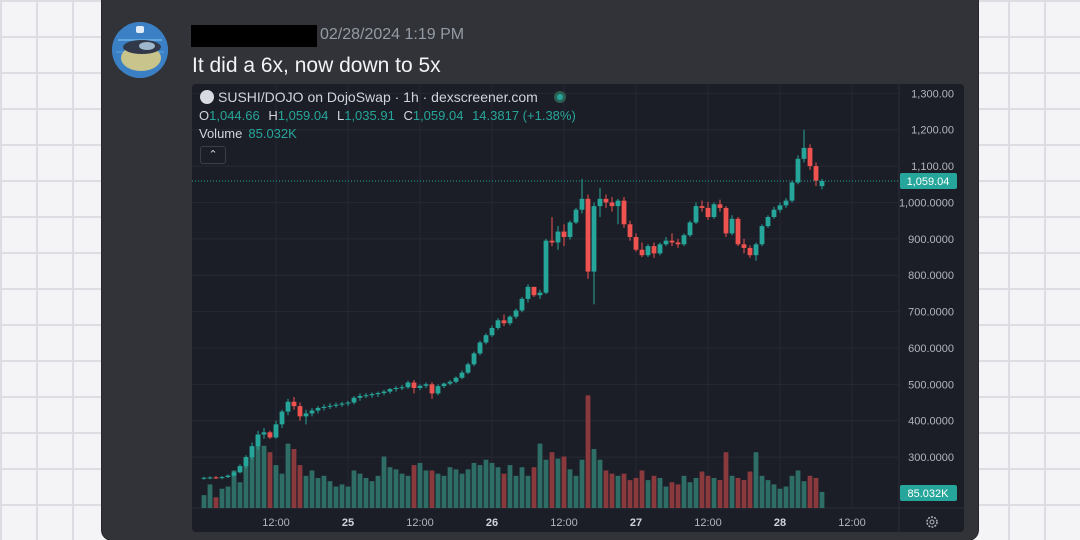  What do you see at coordinates (931, 385) in the screenshot?
I see `y-tick-label: 500.0000` at bounding box center [931, 385].